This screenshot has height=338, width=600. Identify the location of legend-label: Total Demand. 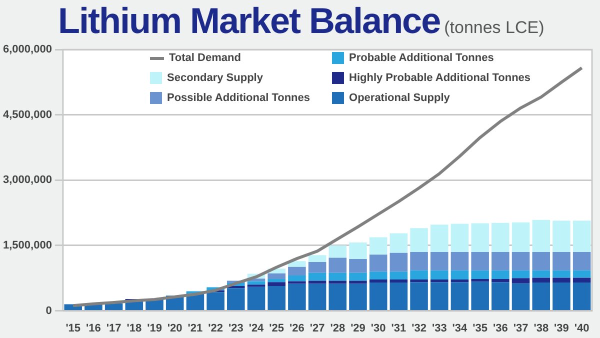
(205, 58).